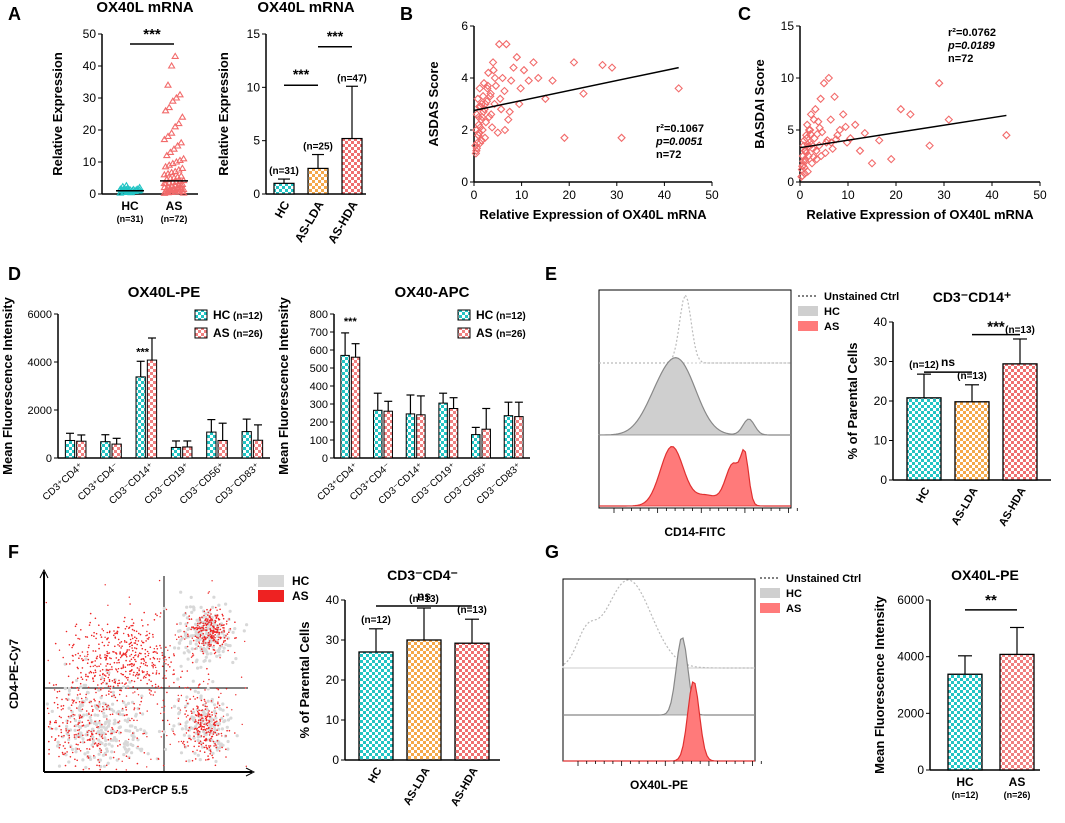 The width and height of the screenshot is (1065, 823). I want to click on panel-letter-D: D, so click(14, 274).